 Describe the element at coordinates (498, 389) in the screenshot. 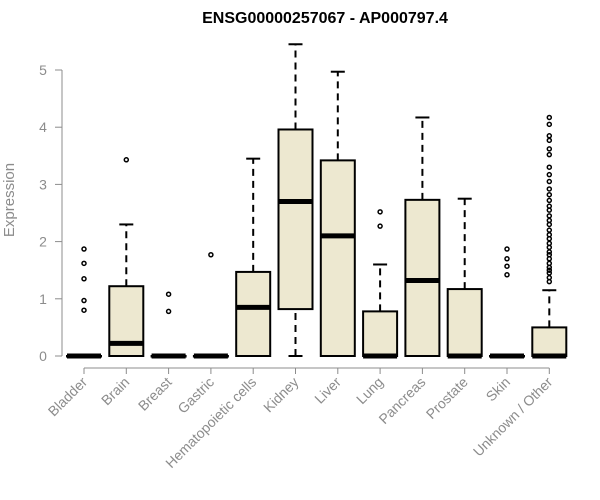

I see `x-tick-label: Skin` at that location.